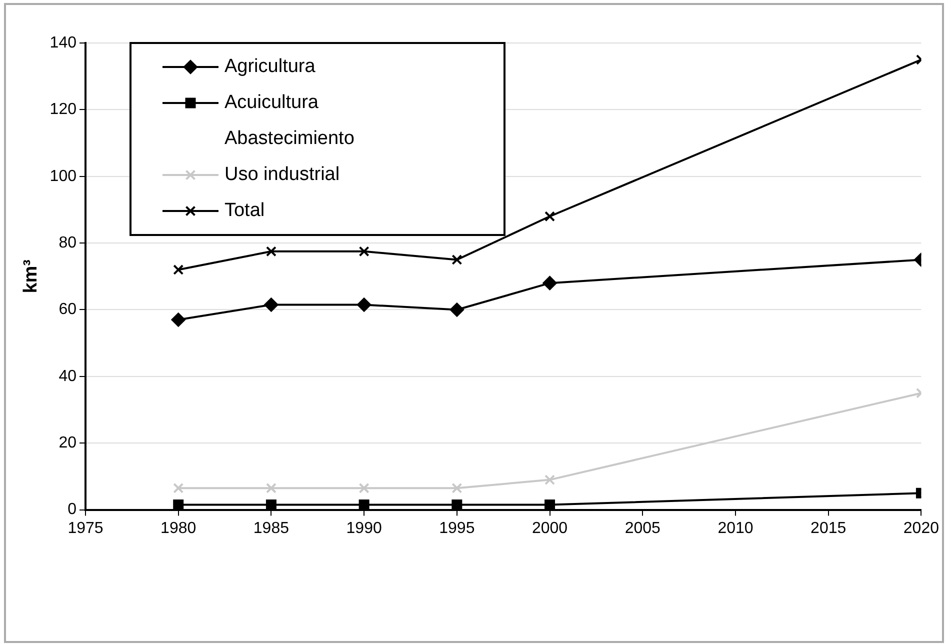 The image size is (946, 644). I want to click on x-tick-label: 1980, so click(178, 528).